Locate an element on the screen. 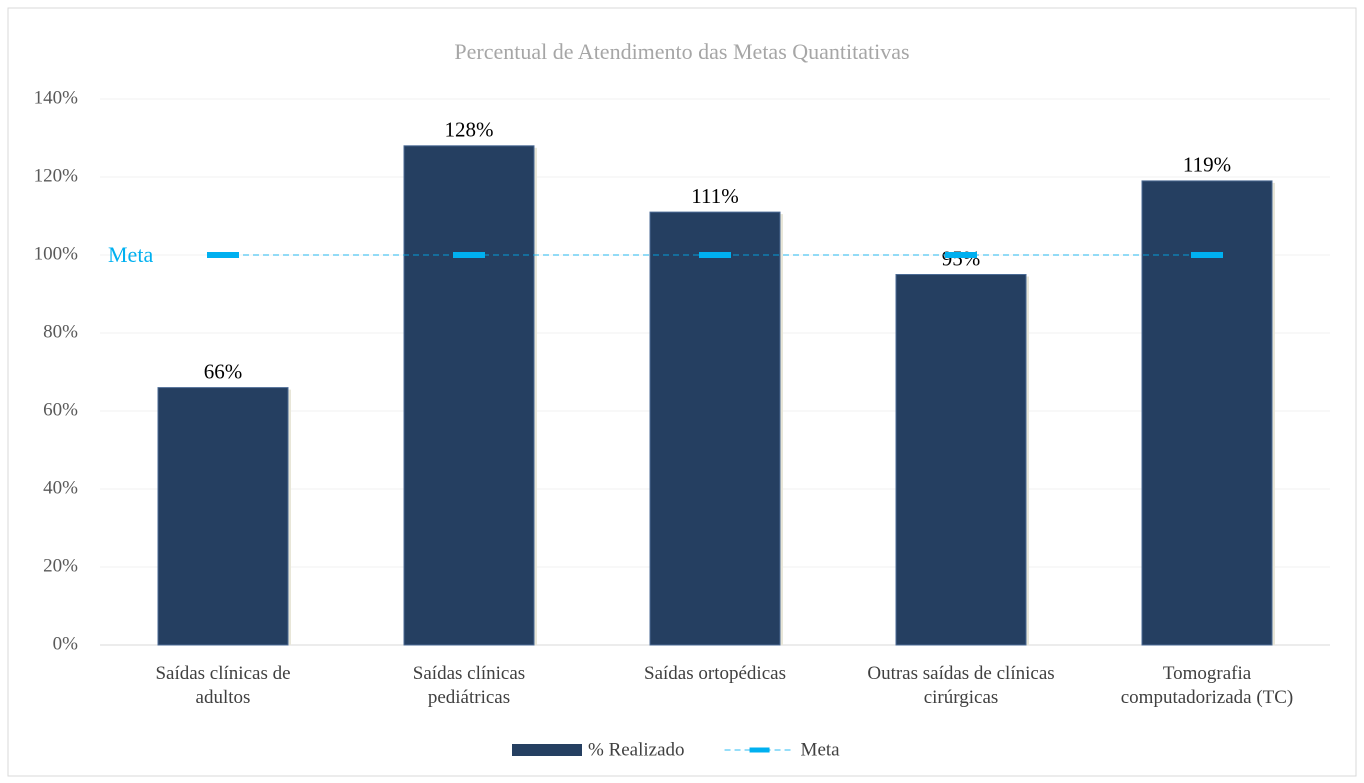 This screenshot has height=783, width=1364. y-tick-label: 140% is located at coordinates (56, 97).